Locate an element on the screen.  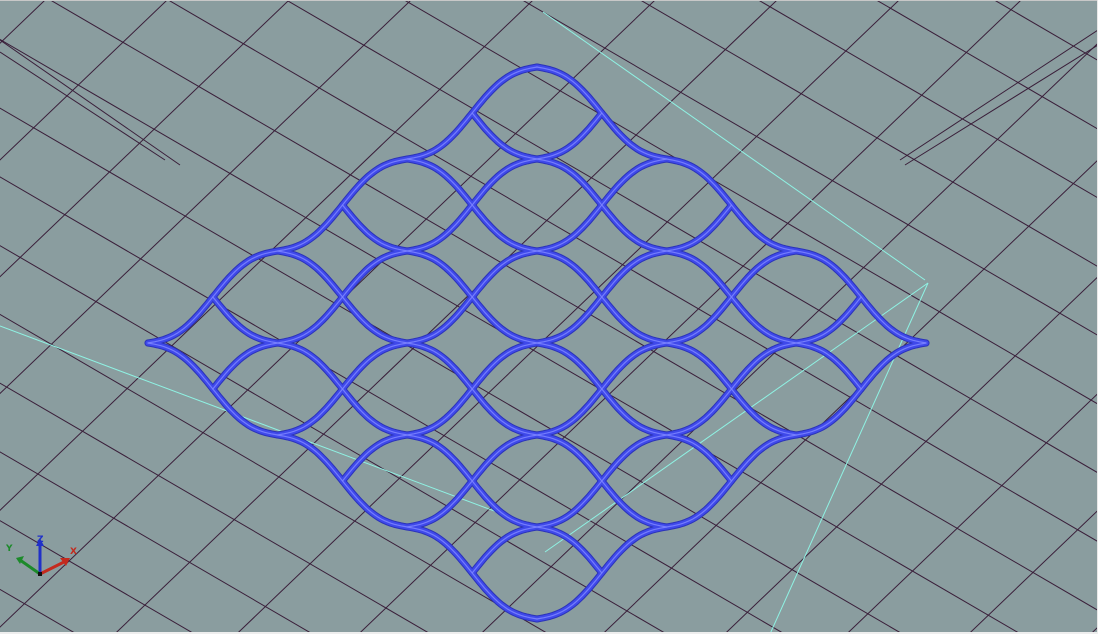
y-axis-arrow-icon is located at coordinates (20, 560).